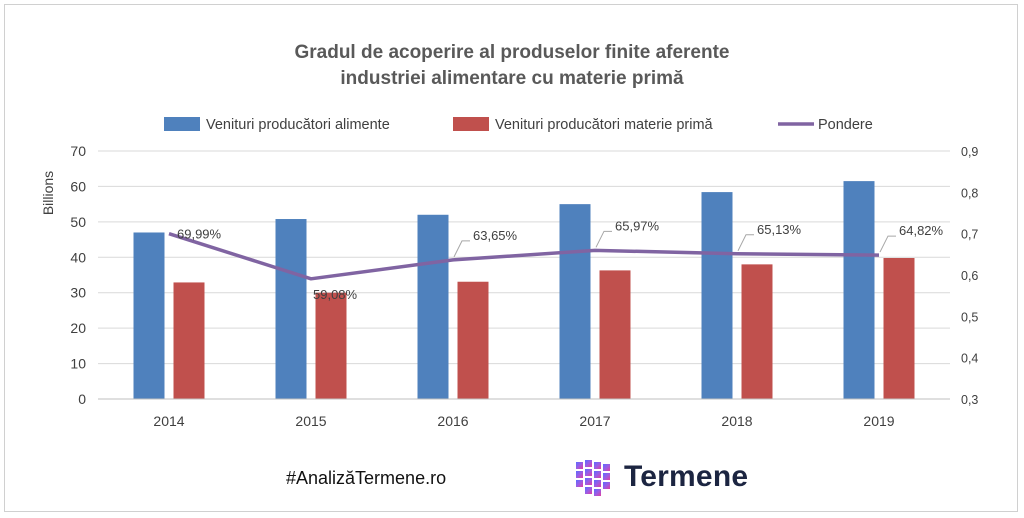 This screenshot has height=518, width=1024. Describe the element at coordinates (969, 152) in the screenshot. I see `y-tick-label-right: 0,9` at that location.